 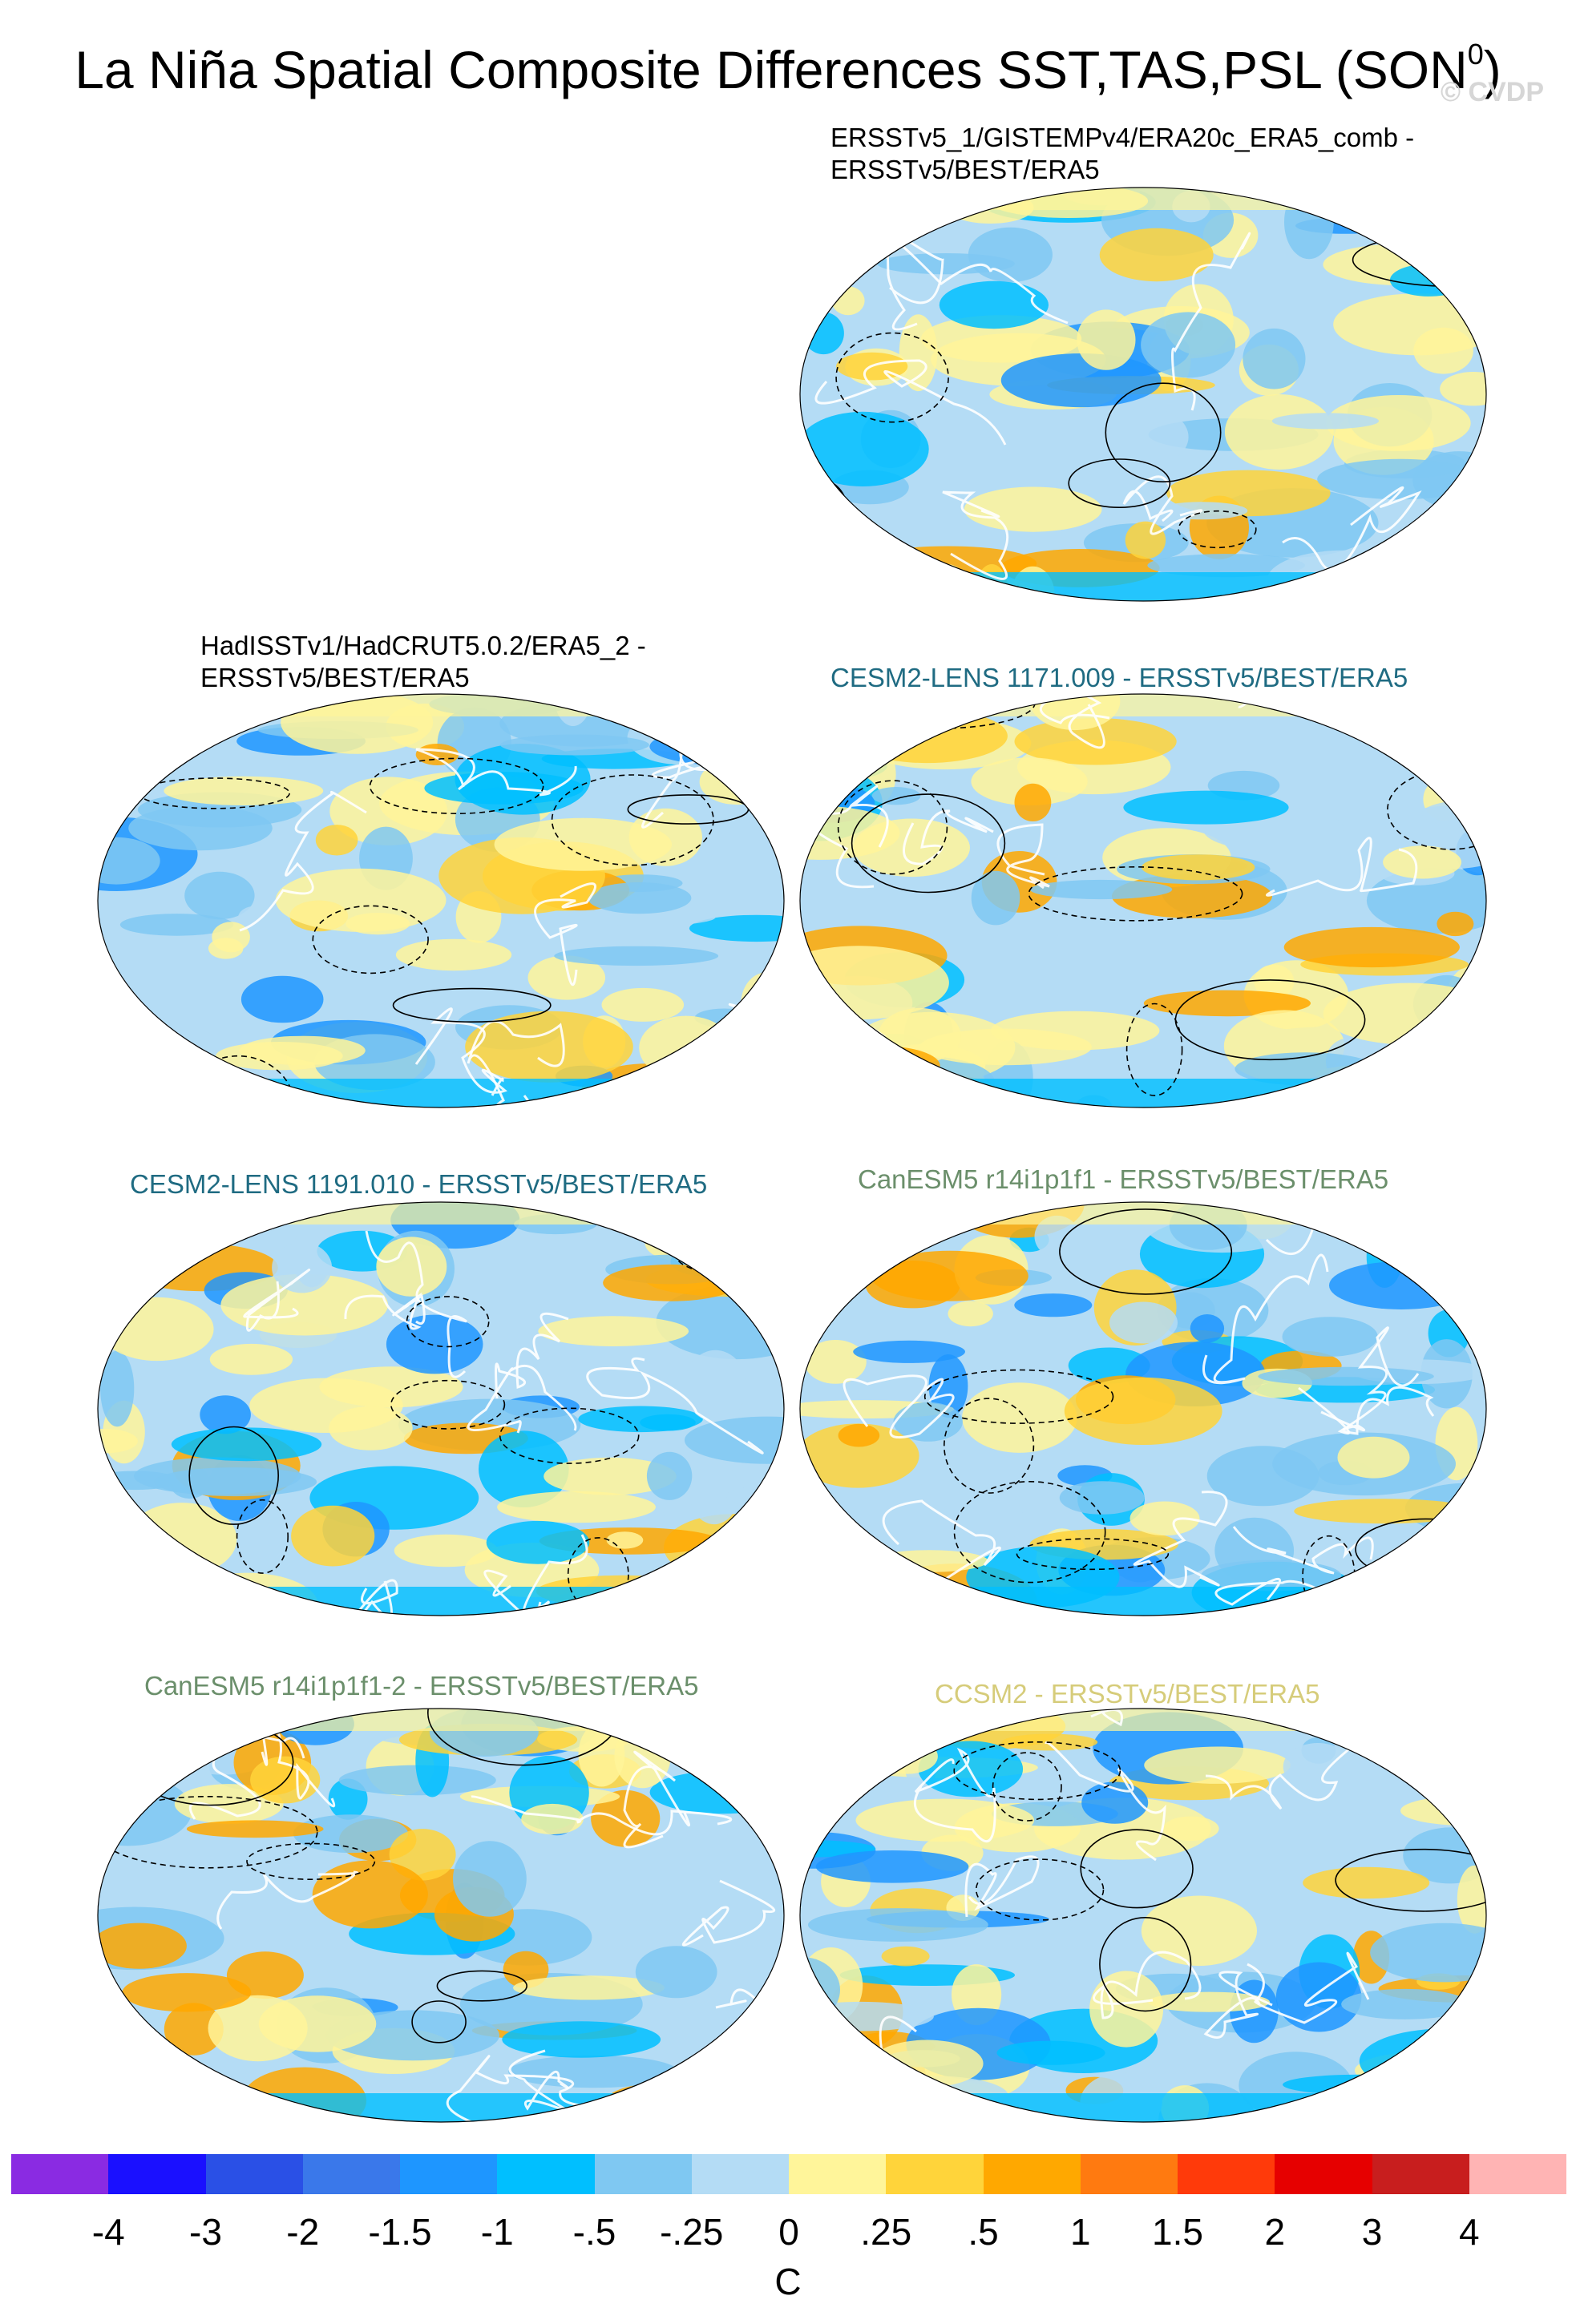 I want to click on colorbar-tick-label: -2, so click(x=303, y=2232).